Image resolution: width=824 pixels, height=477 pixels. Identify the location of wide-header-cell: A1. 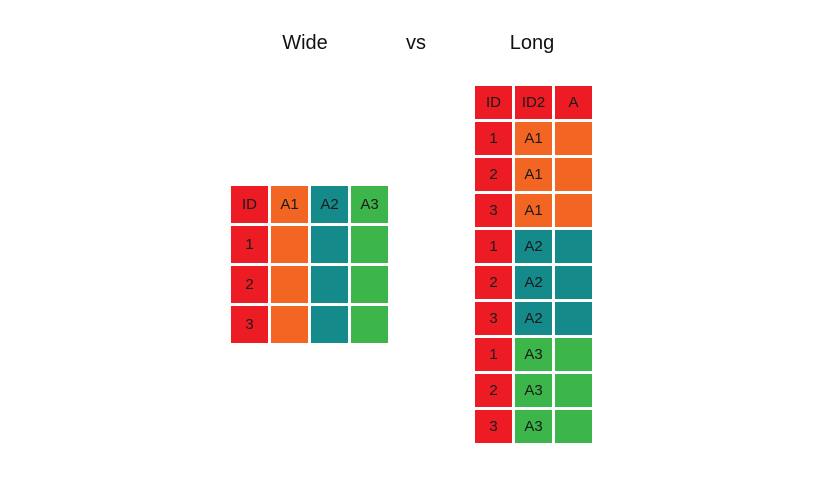
(289, 204).